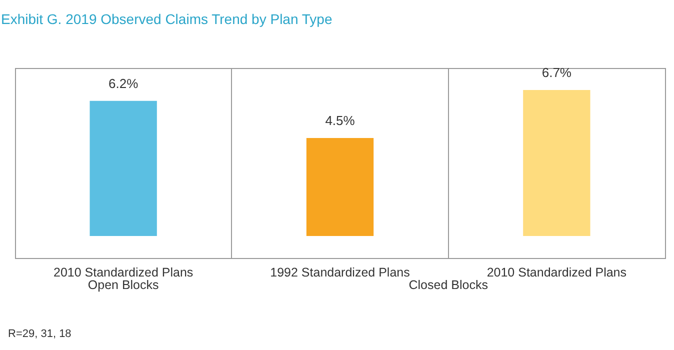 This screenshot has width=674, height=350. I want to click on chart-title: Exhibit G. 2019 Observed Claims Trend by Plan Type, so click(166, 19).